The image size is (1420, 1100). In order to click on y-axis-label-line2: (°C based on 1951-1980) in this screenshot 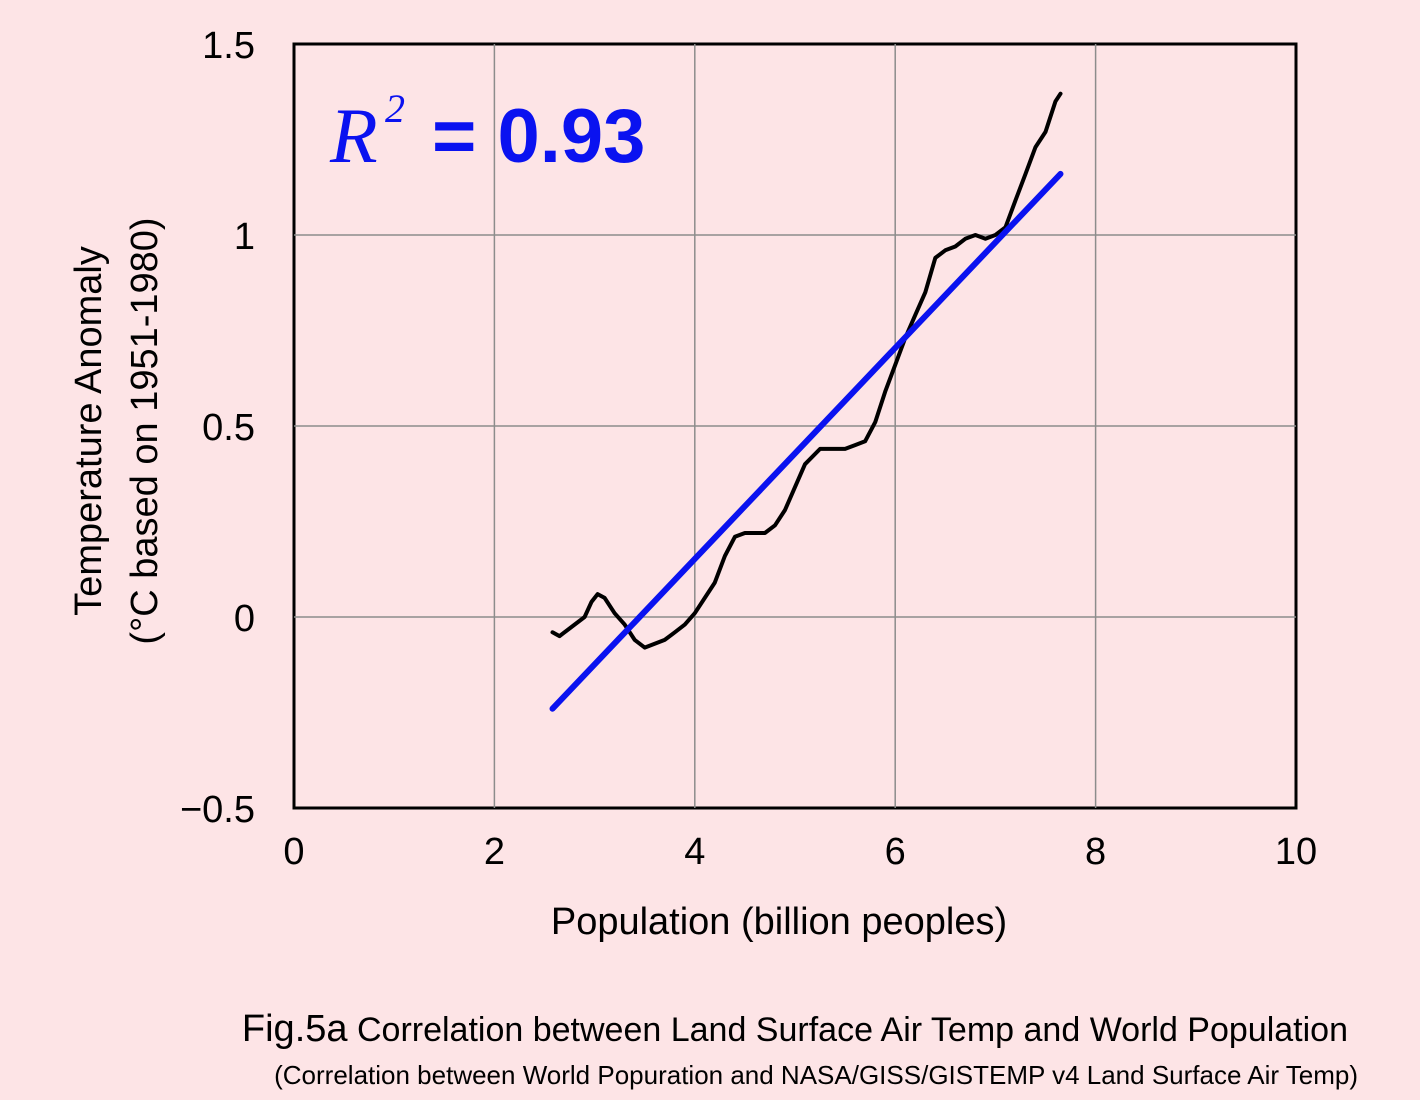, I will do `click(145, 430)`.